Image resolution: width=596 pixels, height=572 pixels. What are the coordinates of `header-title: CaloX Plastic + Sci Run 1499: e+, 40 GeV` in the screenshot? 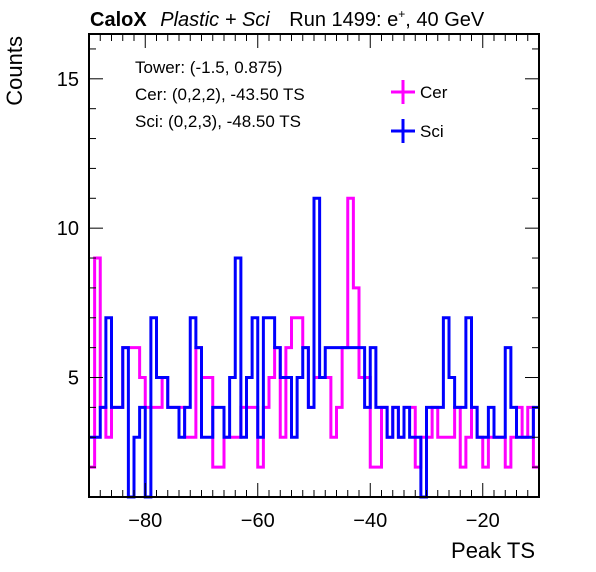 It's located at (287, 19).